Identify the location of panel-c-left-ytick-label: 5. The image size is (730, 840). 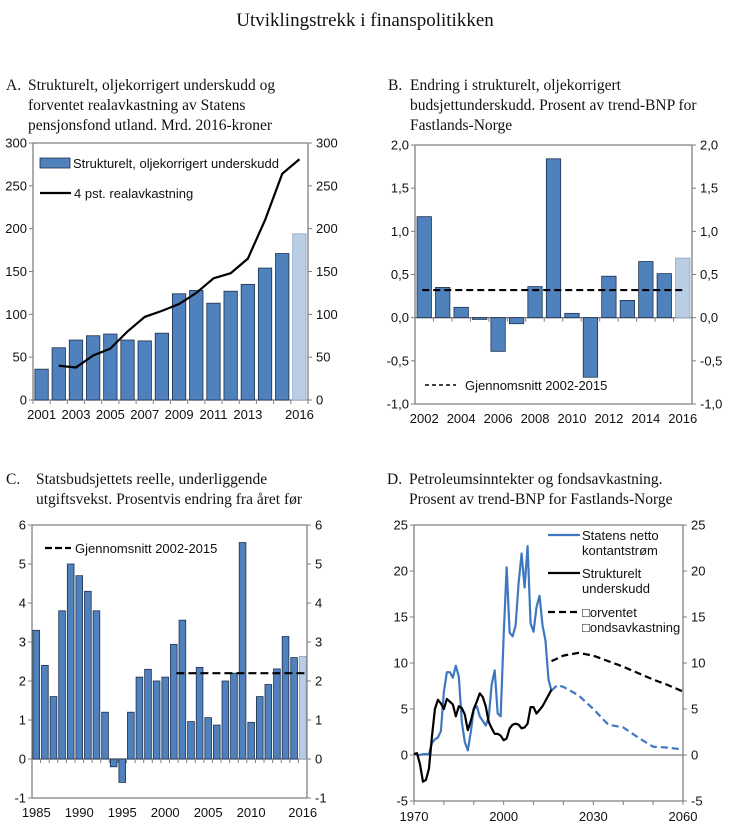
(22, 564).